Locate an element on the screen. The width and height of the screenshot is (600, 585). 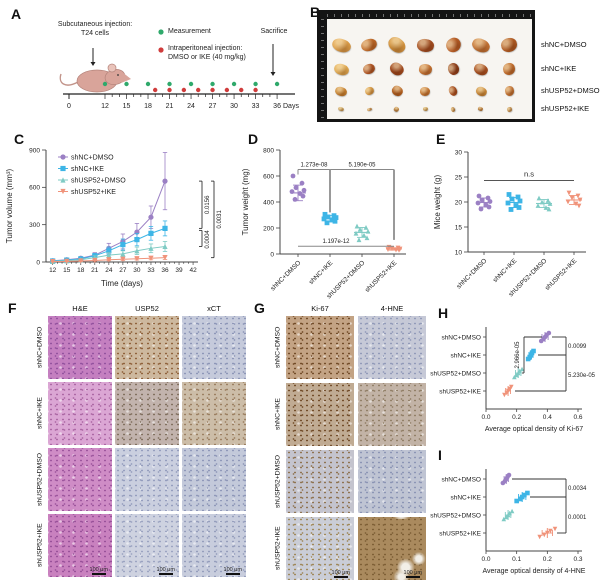
svg-text: 20 is located at coordinates (459, 202).